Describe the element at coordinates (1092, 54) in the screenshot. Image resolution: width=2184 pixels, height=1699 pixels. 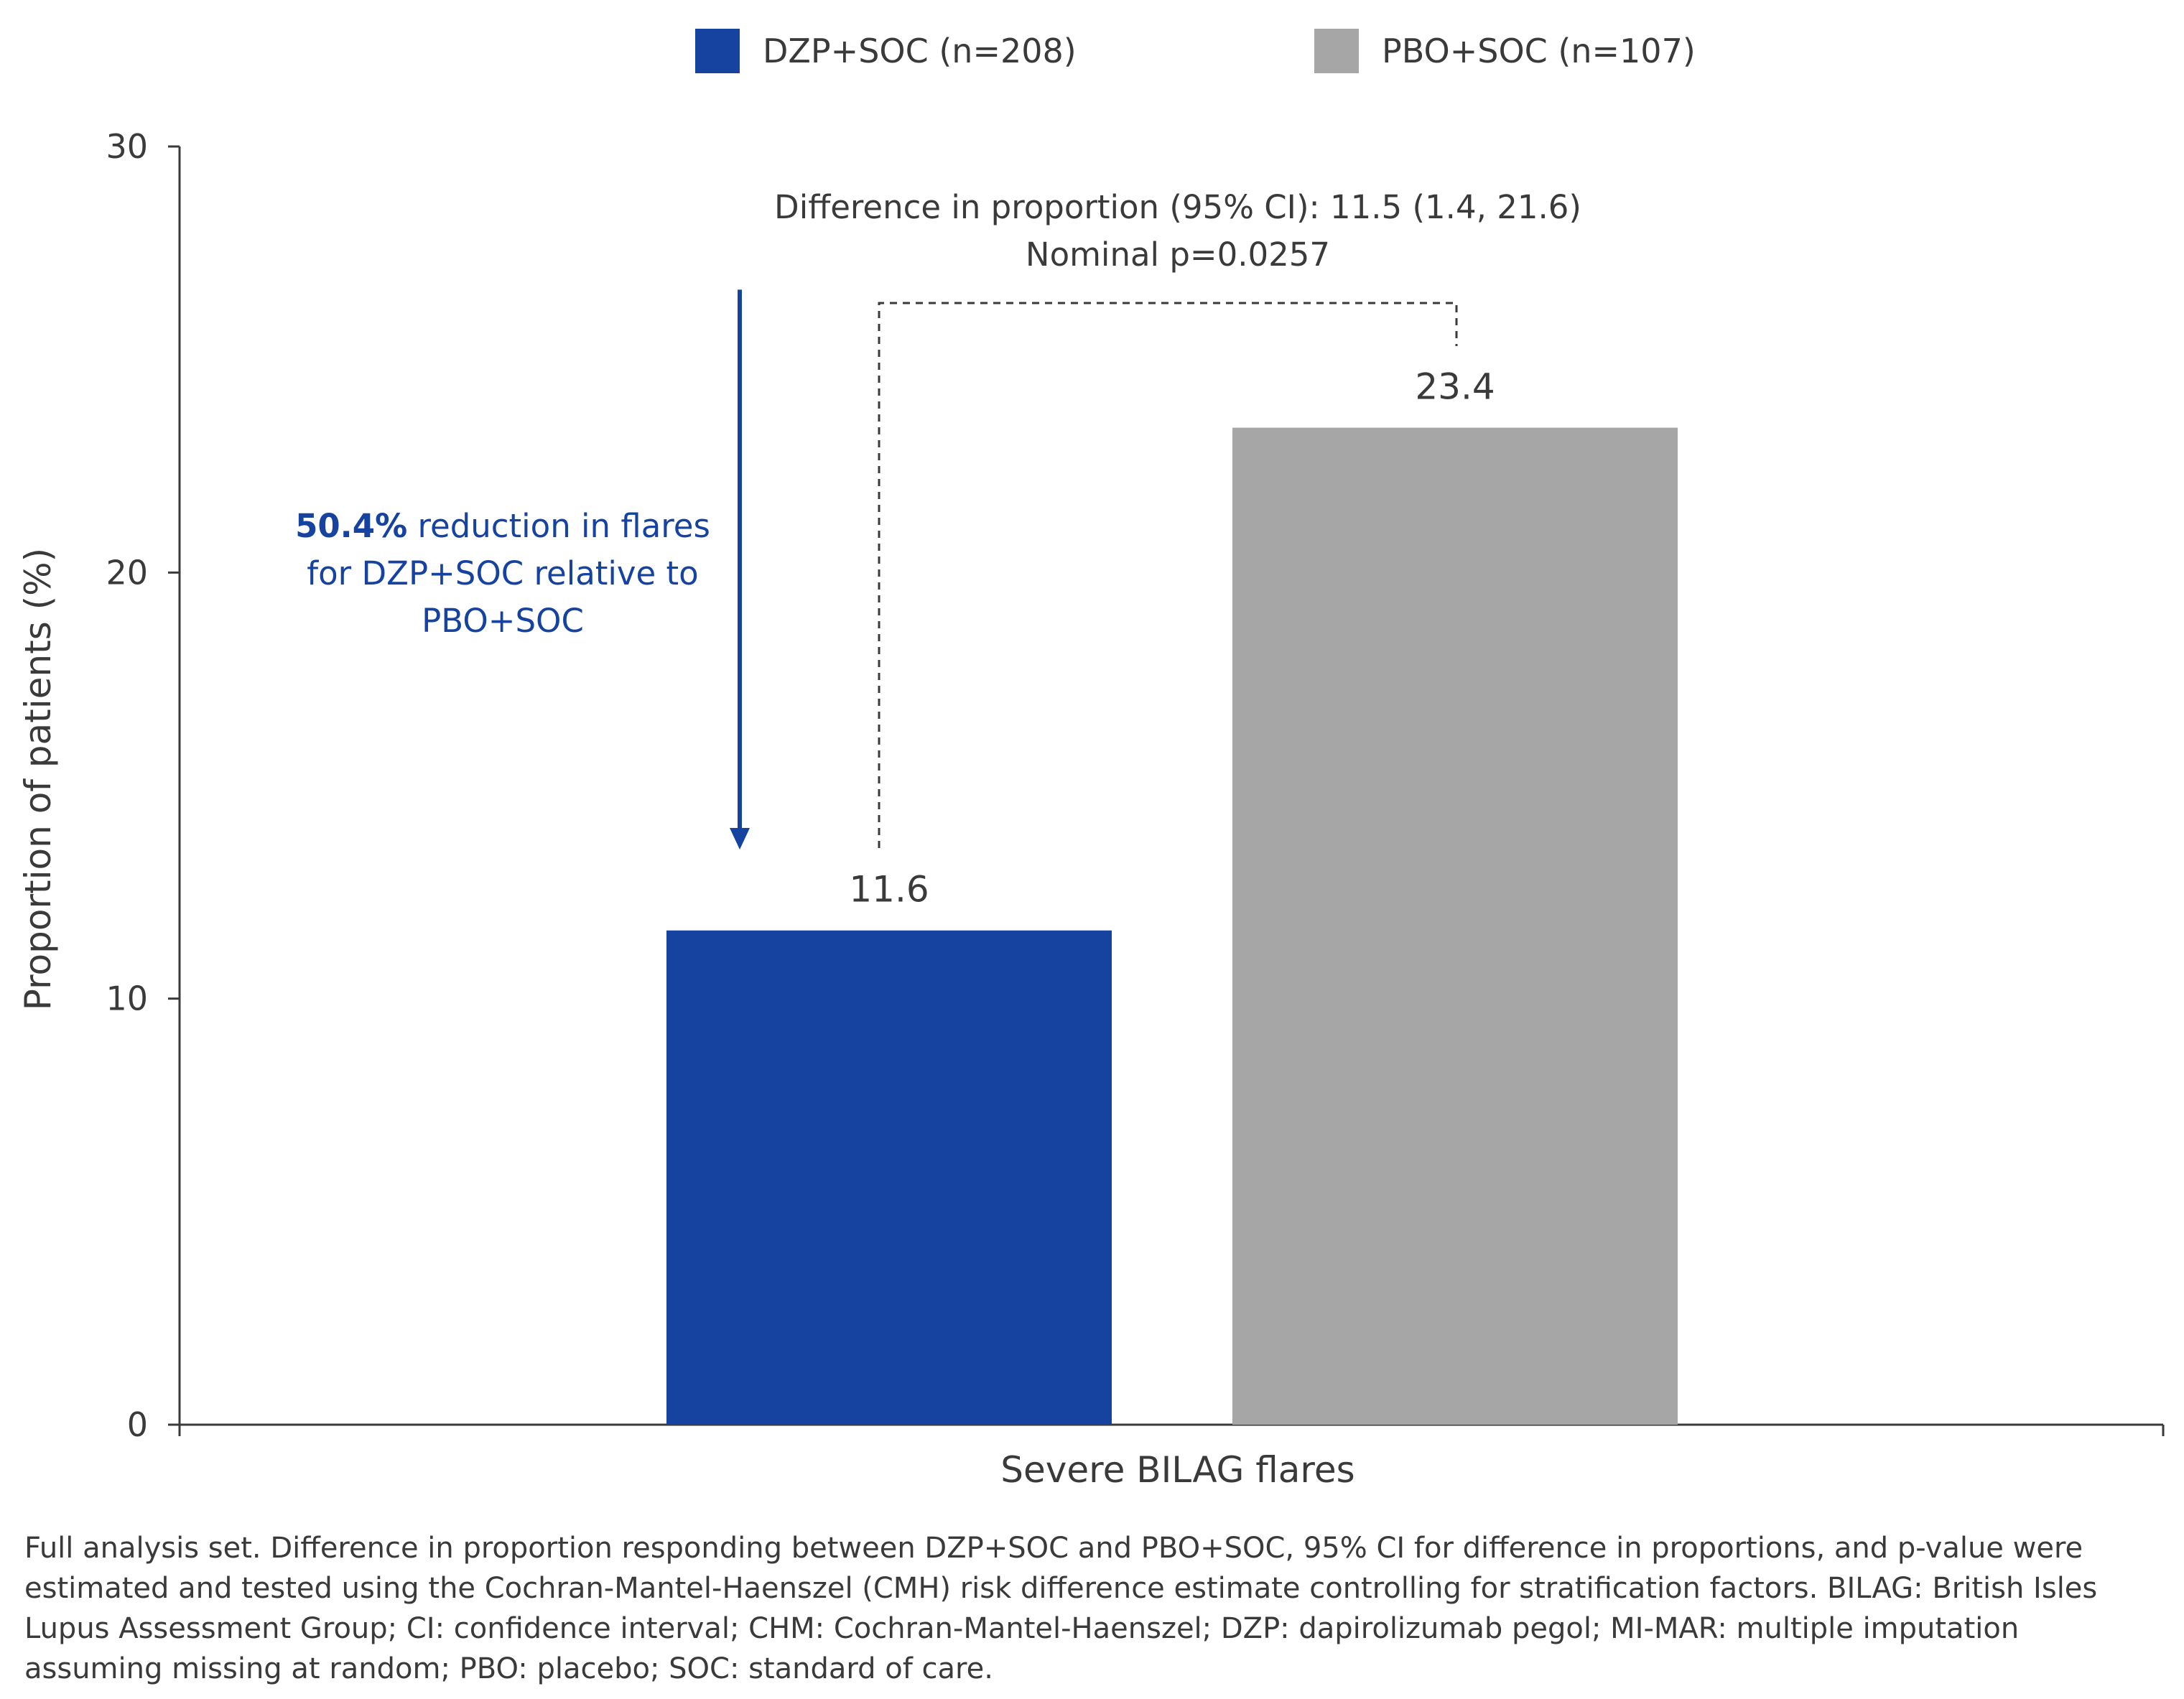
I see `legend: DZP+SOC (n=208) PBO+SOC (n=107)` at that location.